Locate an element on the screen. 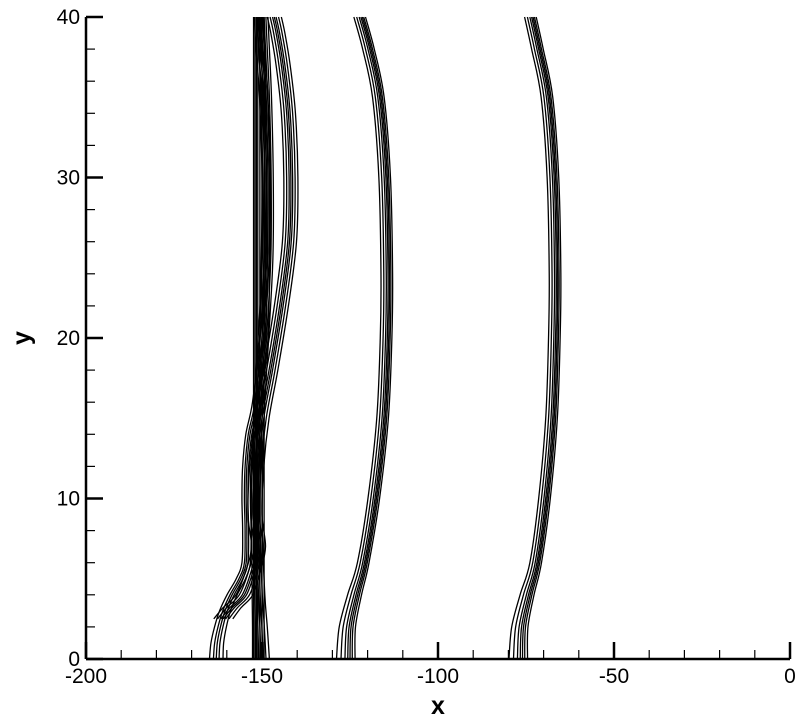  y-tick-label: 30 is located at coordinates (68, 178).